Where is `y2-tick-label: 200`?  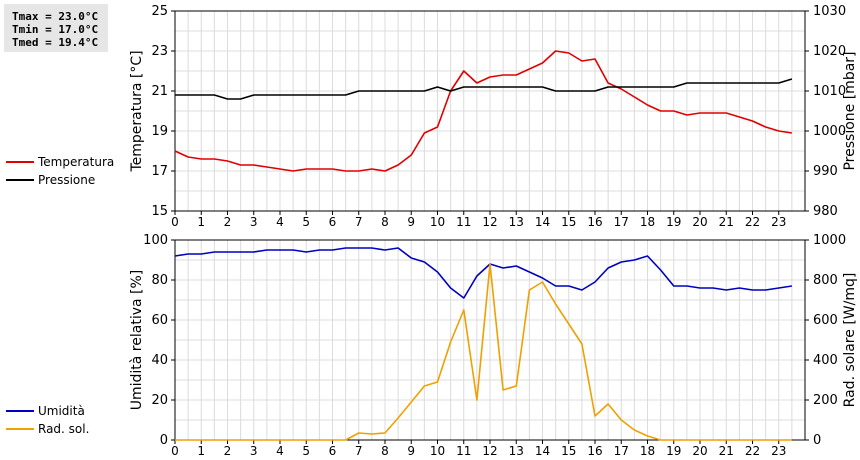
y2-tick-label: 200 is located at coordinates (825, 400).